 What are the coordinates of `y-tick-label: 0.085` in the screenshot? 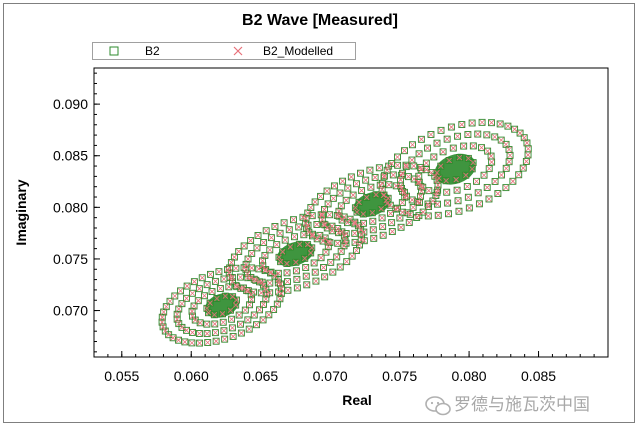 It's located at (70, 156).